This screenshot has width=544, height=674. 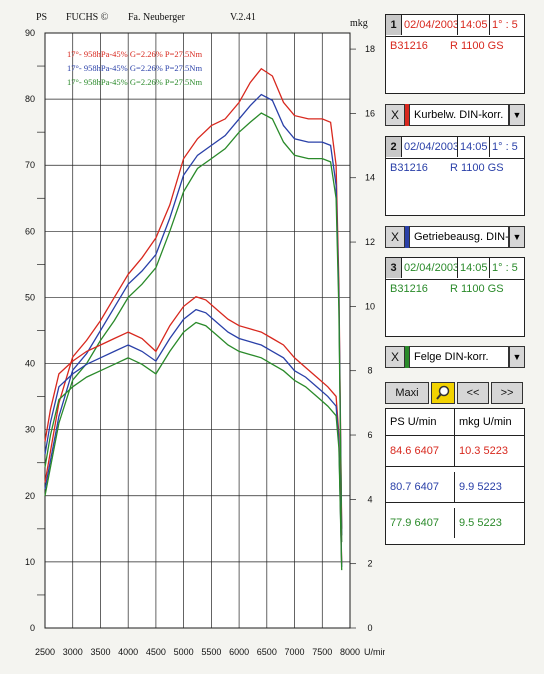 What do you see at coordinates (370, 113) in the screenshot?
I see `right-tick-label: 16` at bounding box center [370, 113].